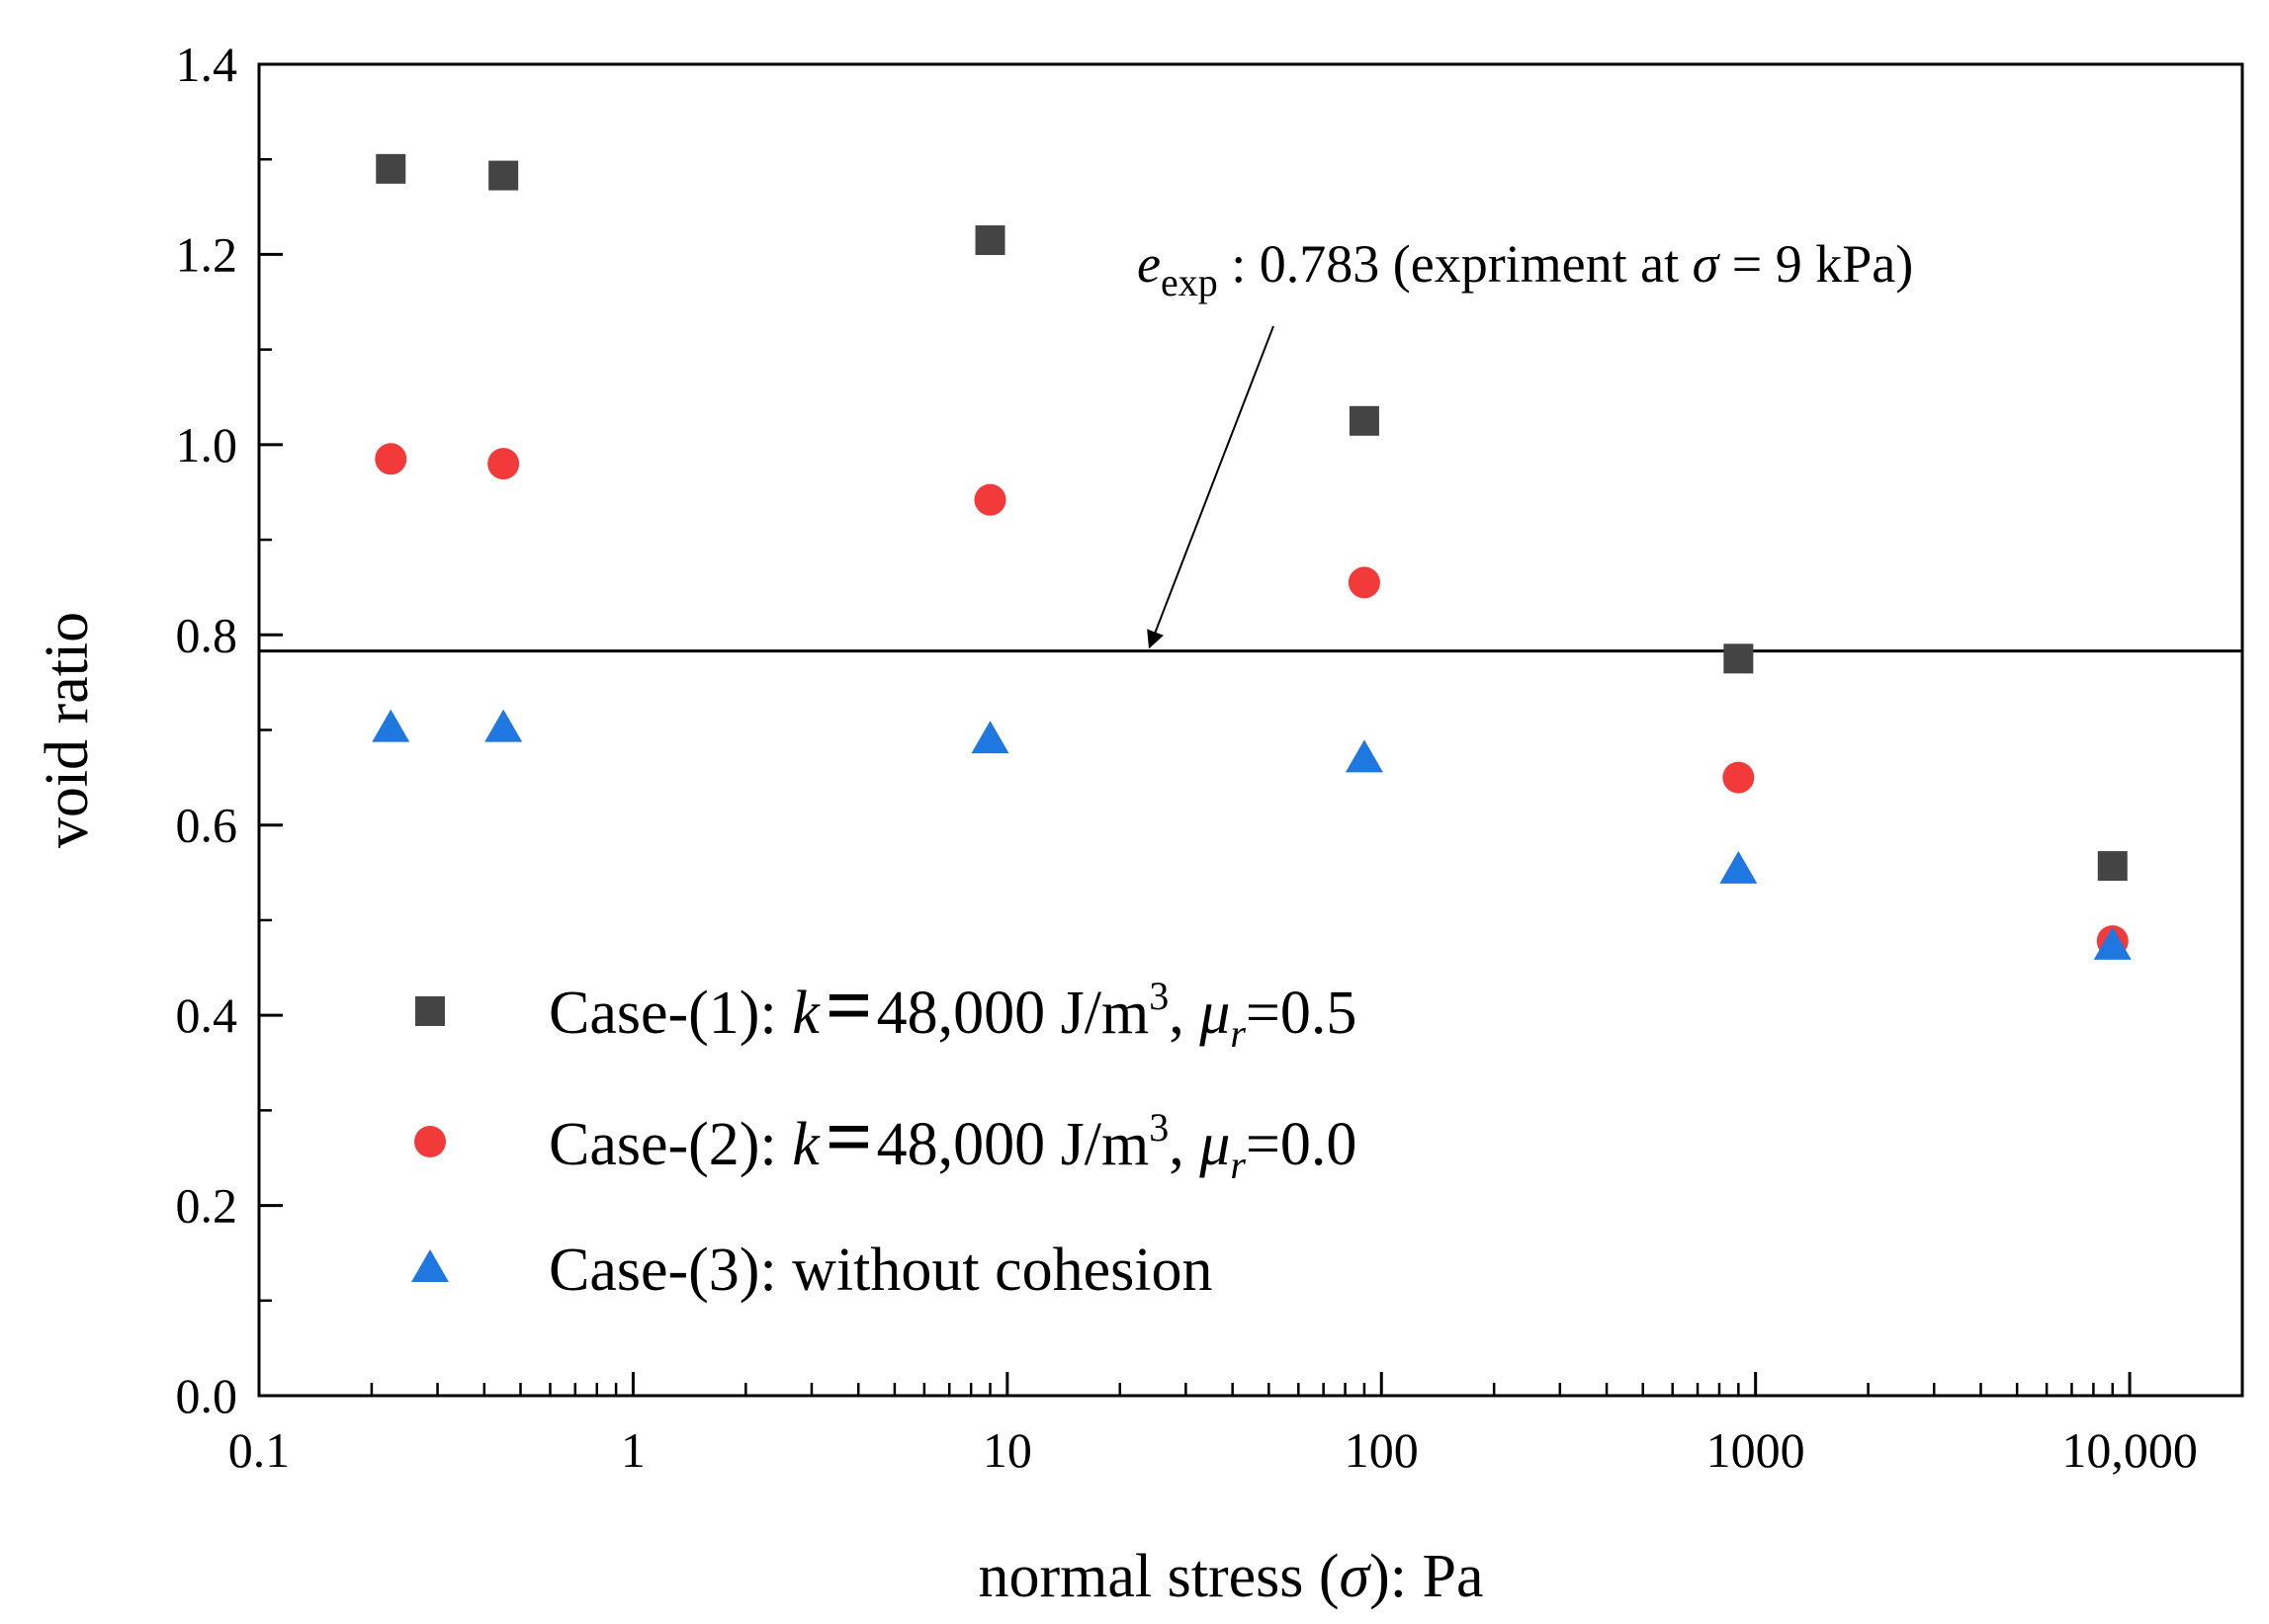  What do you see at coordinates (207, 254) in the screenshot?
I see `y-tick-label: 1.2` at bounding box center [207, 254].